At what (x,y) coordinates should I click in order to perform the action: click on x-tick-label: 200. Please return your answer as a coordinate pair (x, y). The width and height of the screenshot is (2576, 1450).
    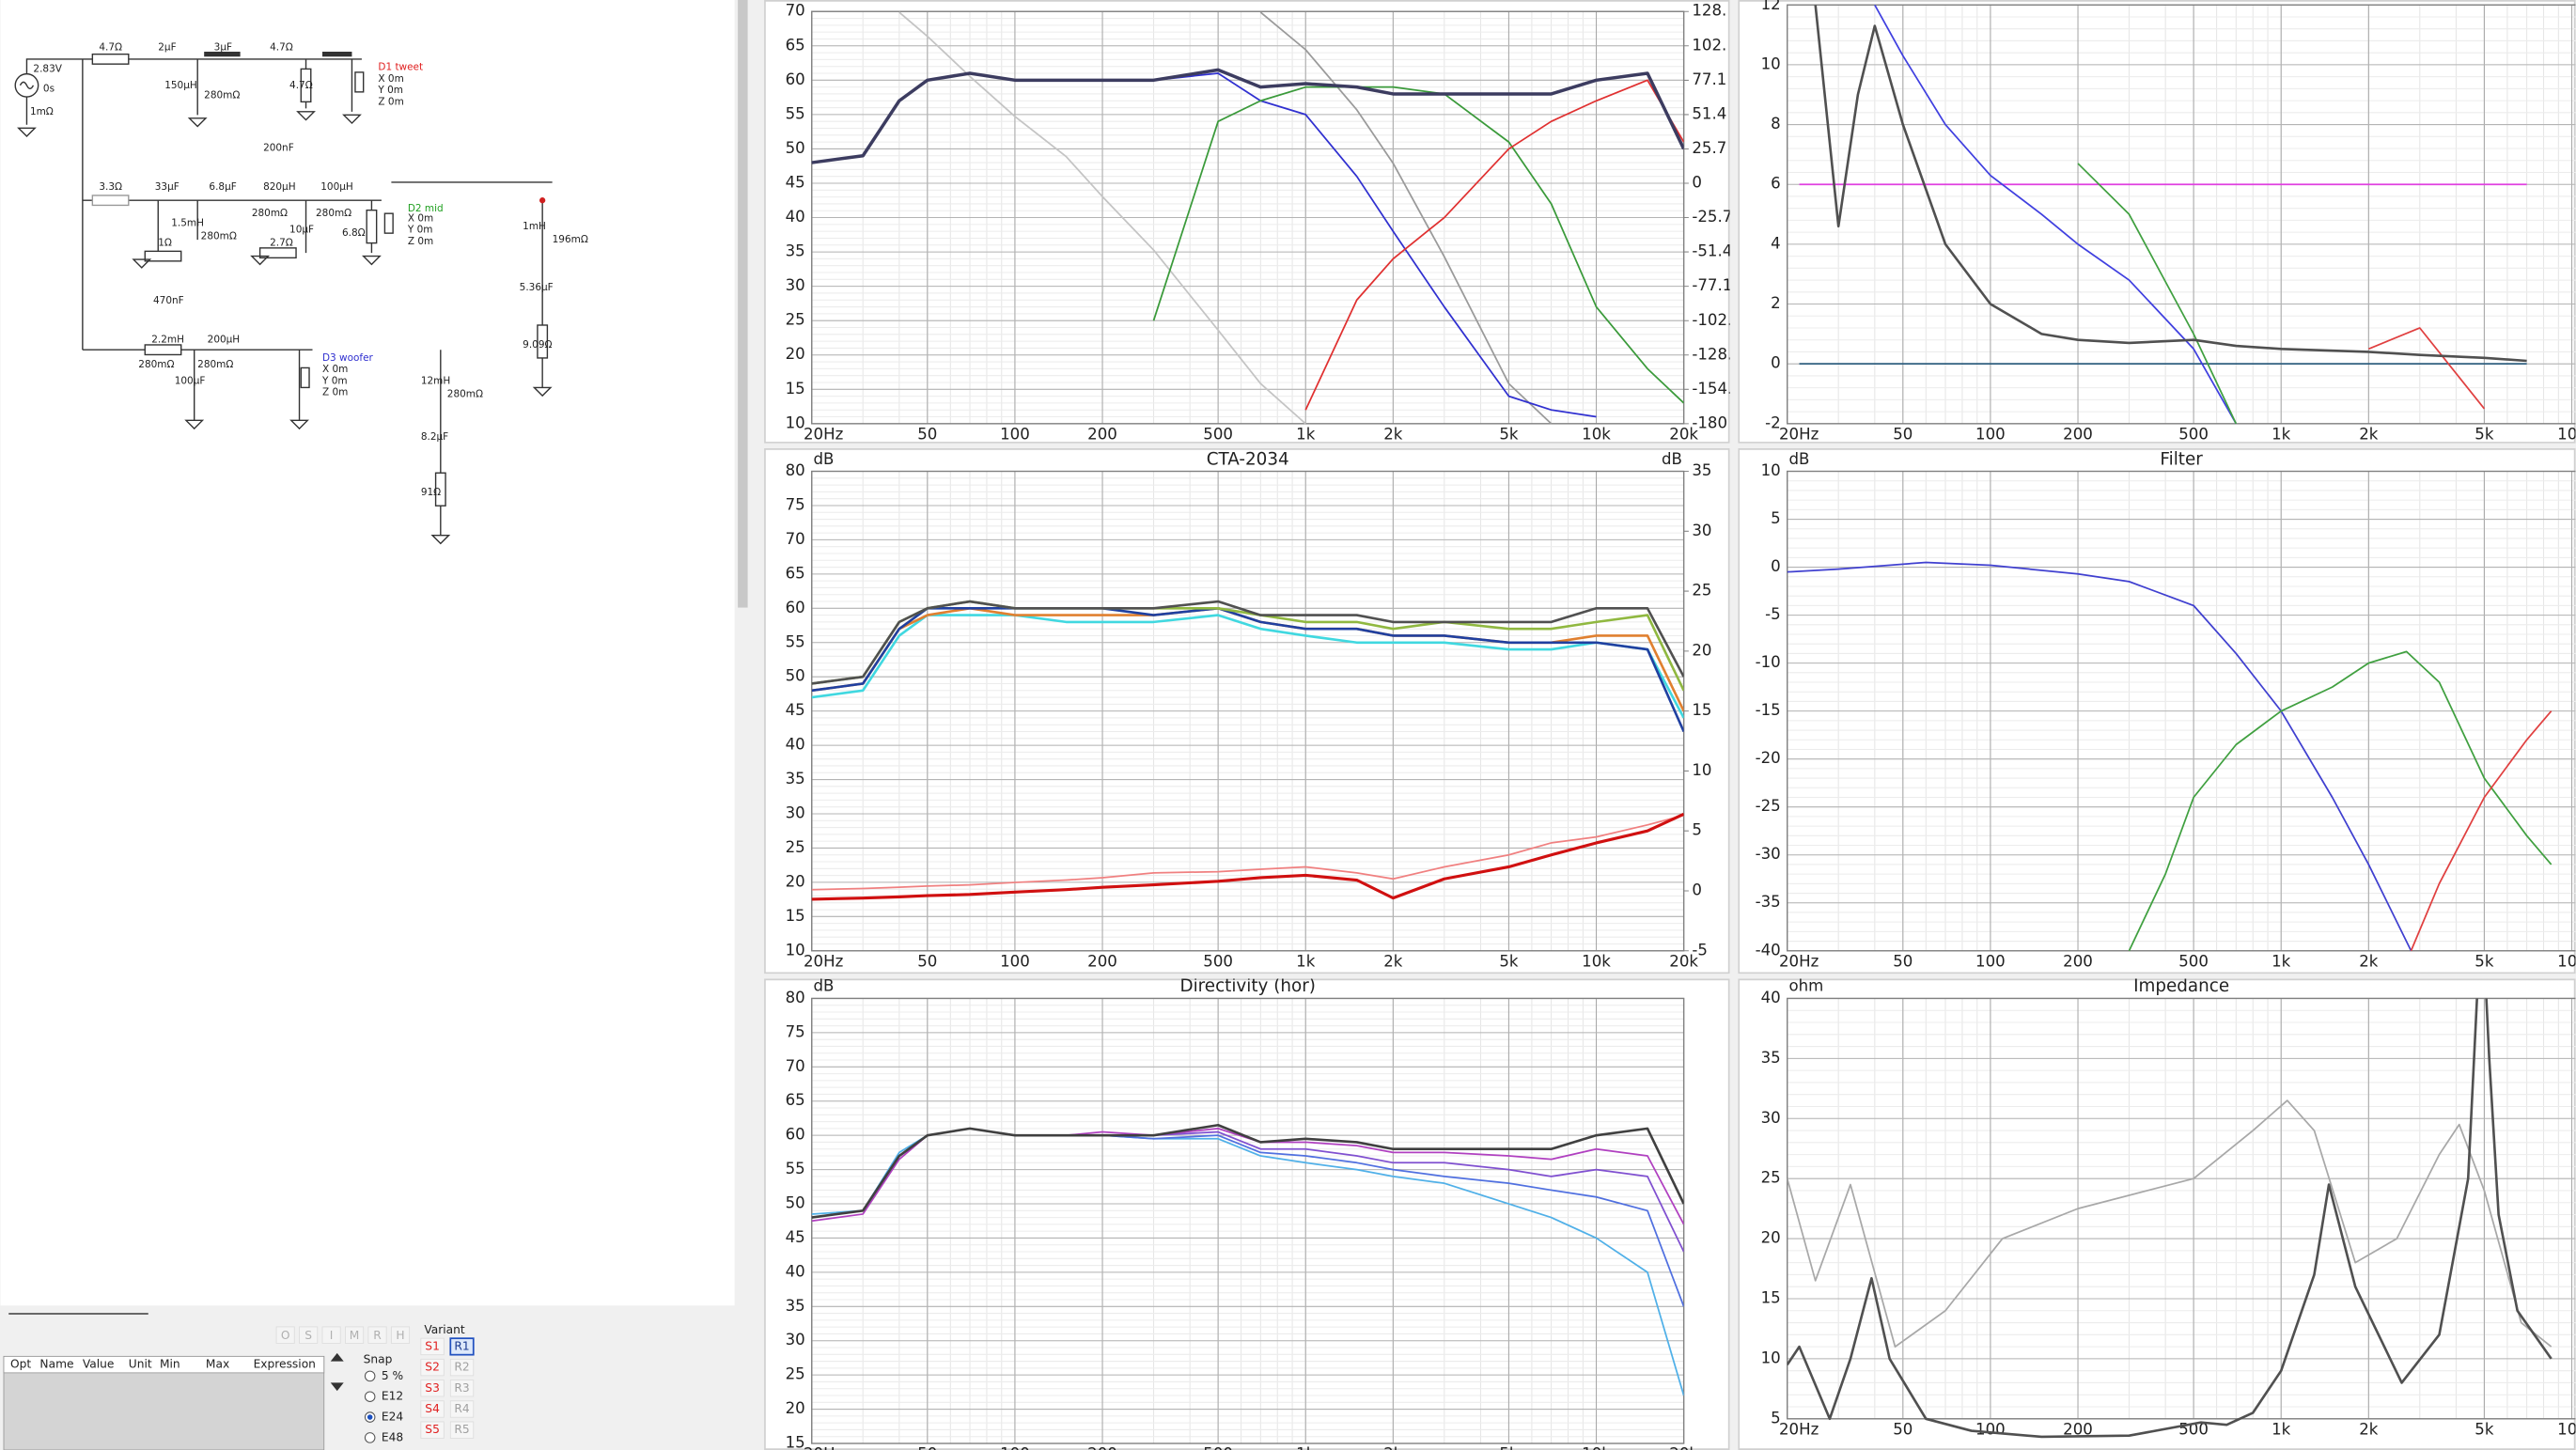
    Looking at the image, I should click on (1102, 962).